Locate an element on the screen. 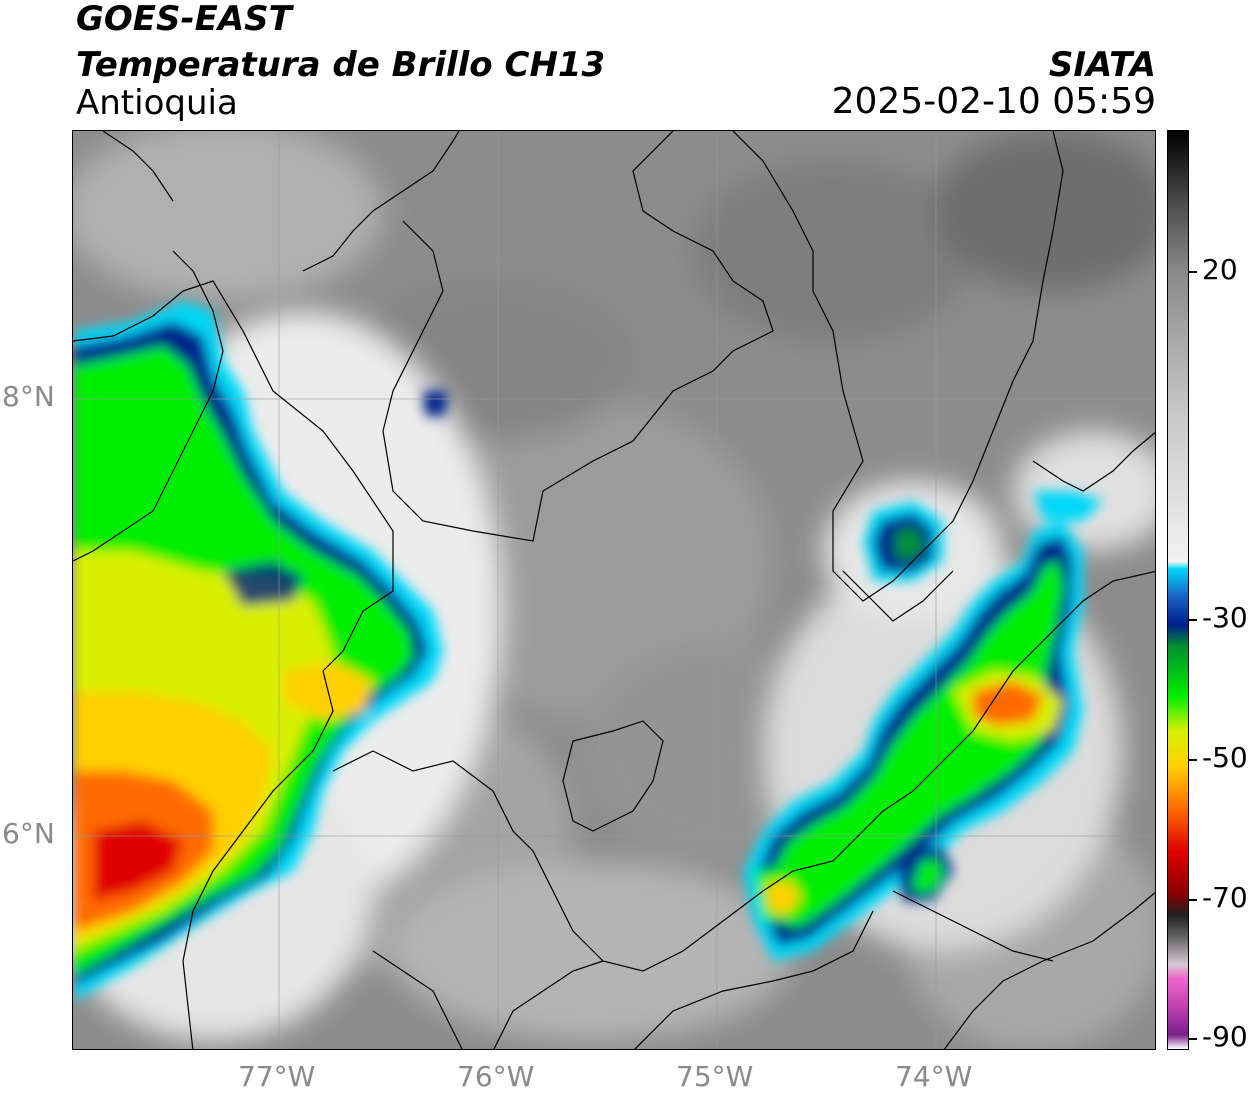  product-title: Temperatura de Brillo CH13 is located at coordinates (341, 65).